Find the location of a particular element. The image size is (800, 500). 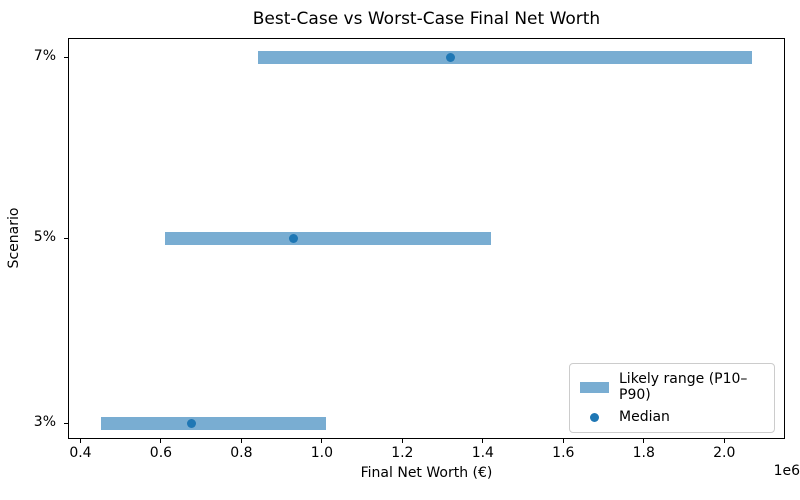

range-bar-5% is located at coordinates (327, 238).